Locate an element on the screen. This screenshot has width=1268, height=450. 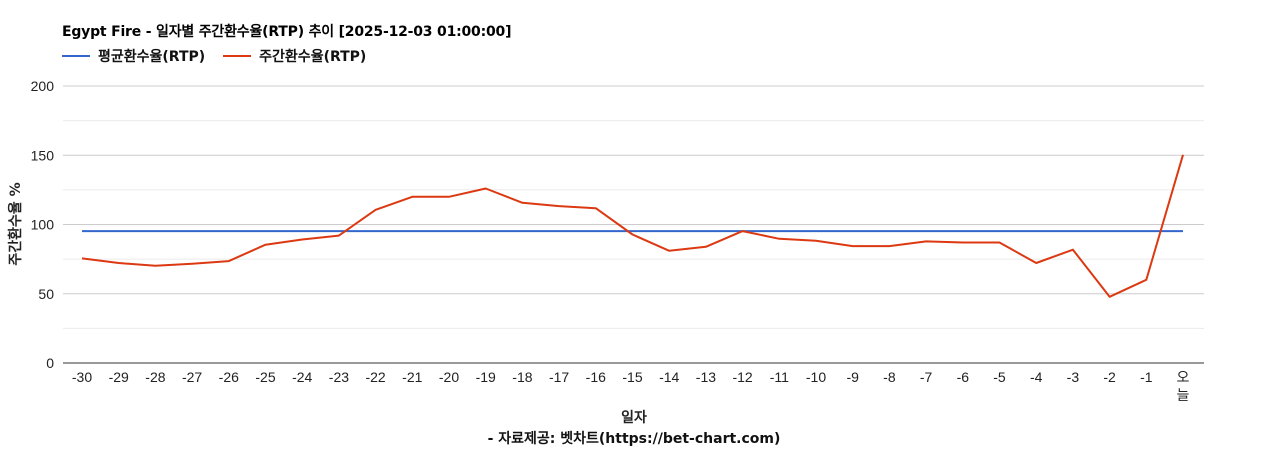
x-tick-label: -10 is located at coordinates (816, 377).